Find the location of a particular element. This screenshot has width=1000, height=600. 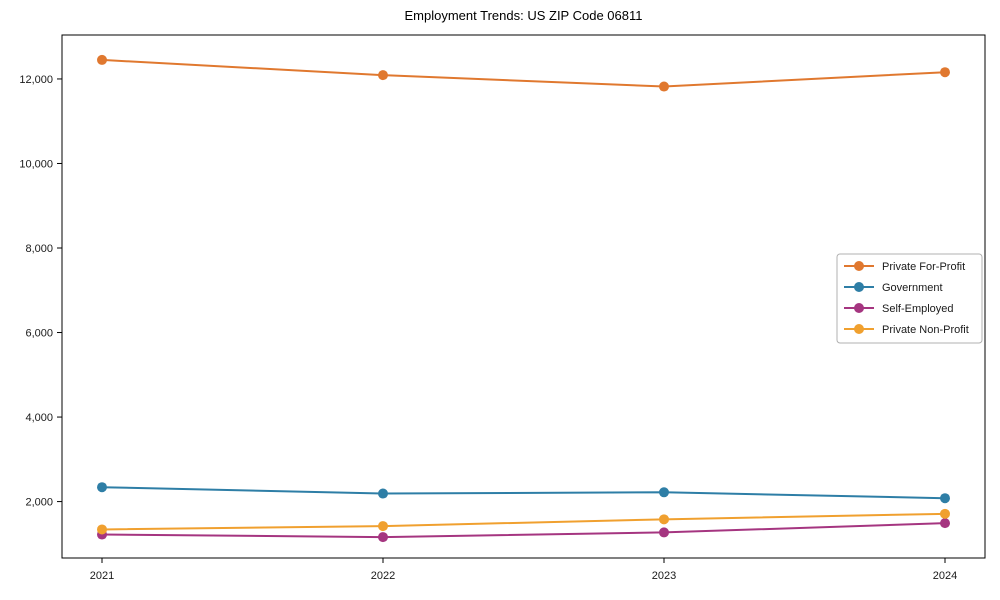

legend-sample-marker-self-employed is located at coordinates (859, 308).